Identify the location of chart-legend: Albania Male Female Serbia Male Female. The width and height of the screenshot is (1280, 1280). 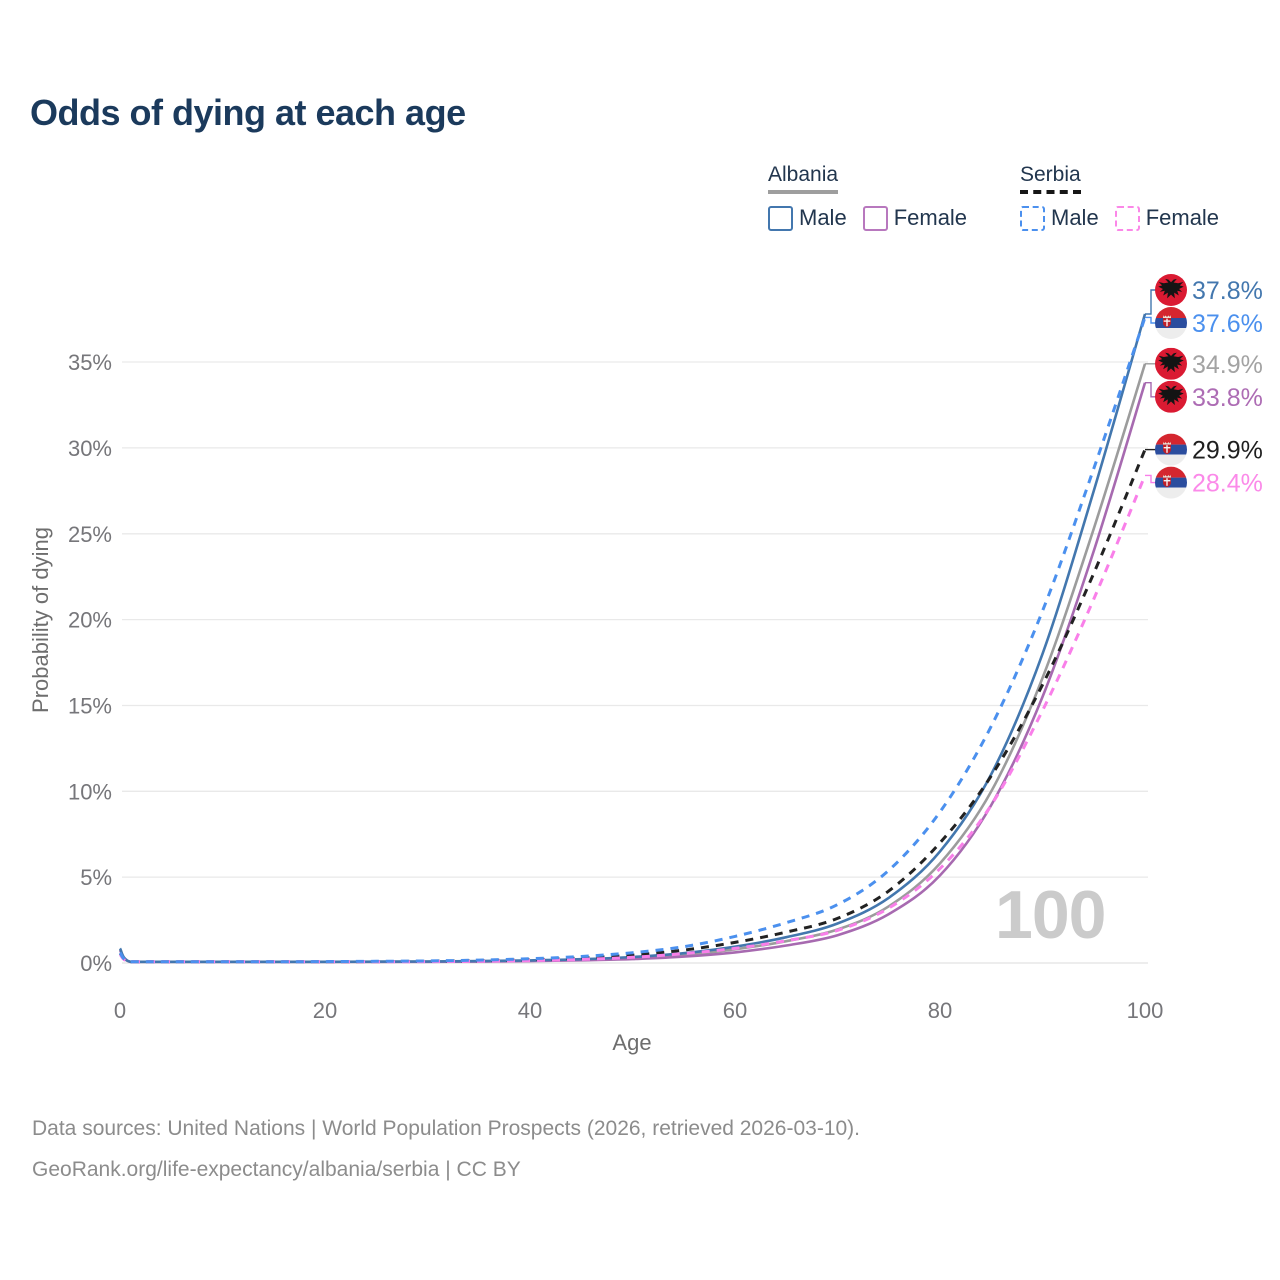
(1018, 203).